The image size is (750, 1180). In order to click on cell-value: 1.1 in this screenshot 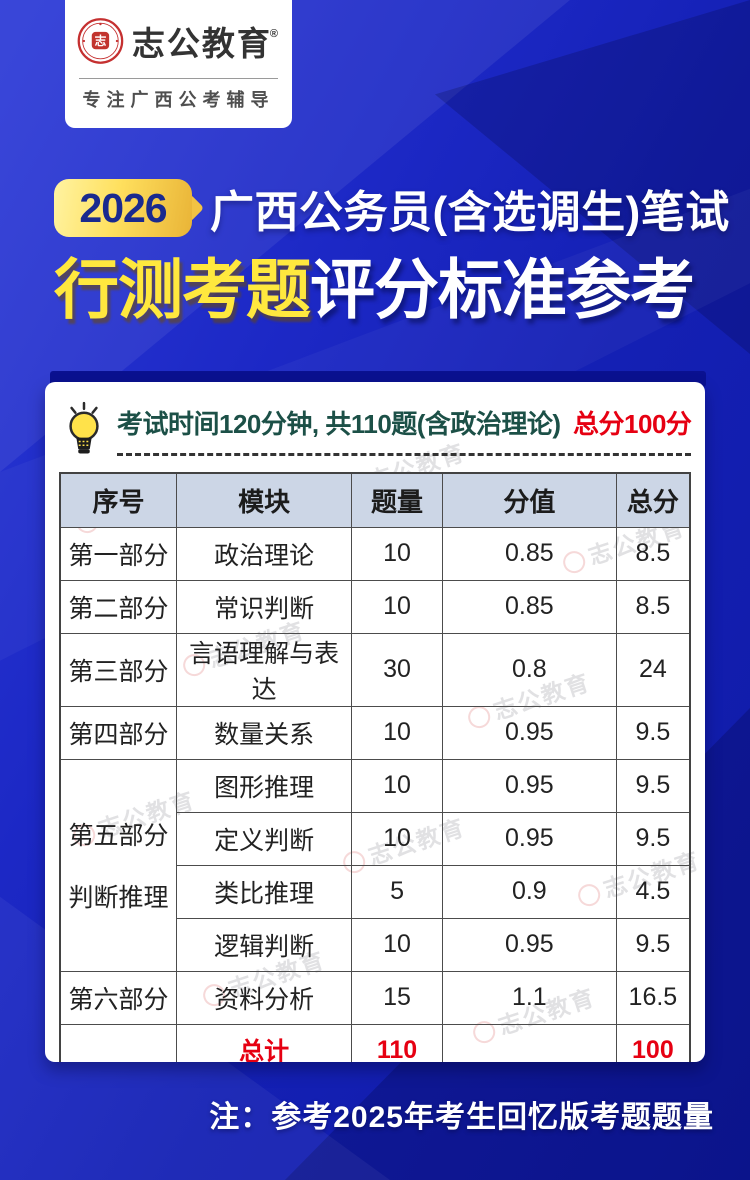, I will do `click(529, 997)`.